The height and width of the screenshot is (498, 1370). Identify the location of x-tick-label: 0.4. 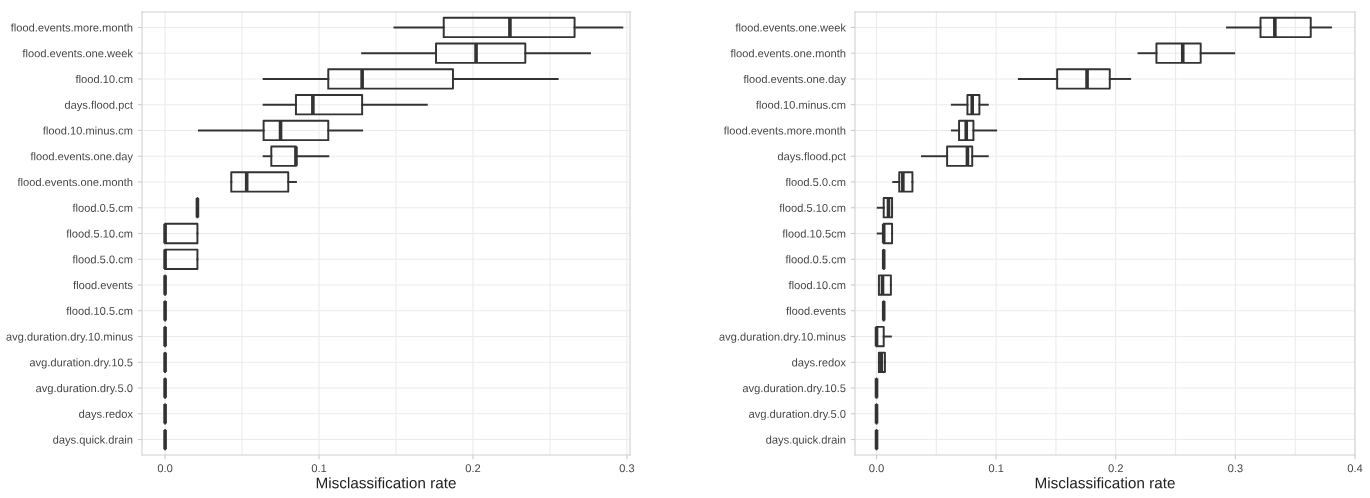
(1355, 468).